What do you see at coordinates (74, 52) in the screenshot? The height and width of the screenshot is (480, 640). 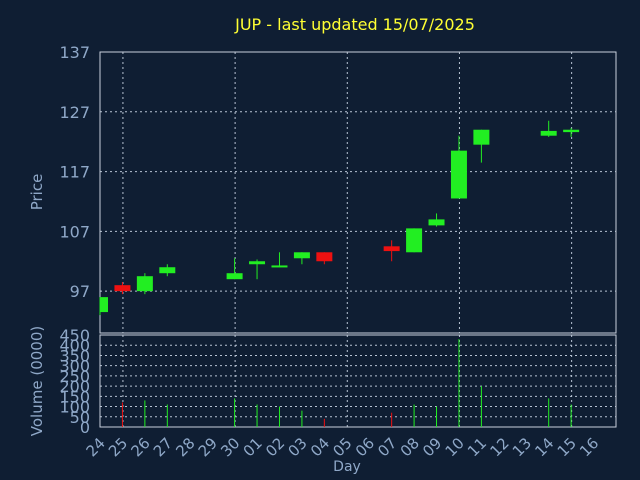 I see `price-tick-label: 137` at bounding box center [74, 52].